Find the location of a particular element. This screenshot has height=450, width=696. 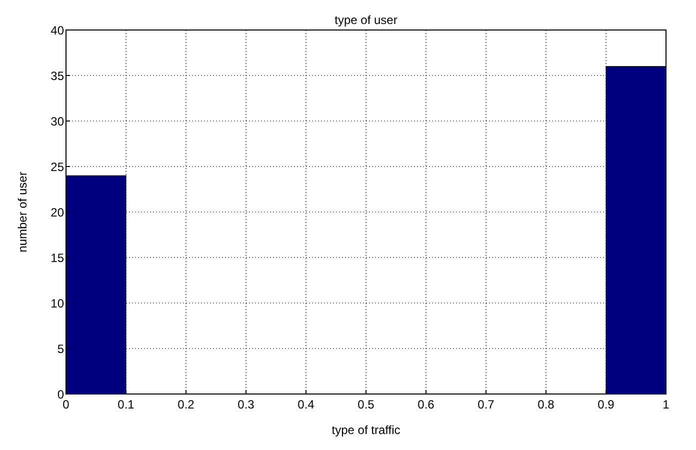

y-tick-label: 20 is located at coordinates (57, 212).